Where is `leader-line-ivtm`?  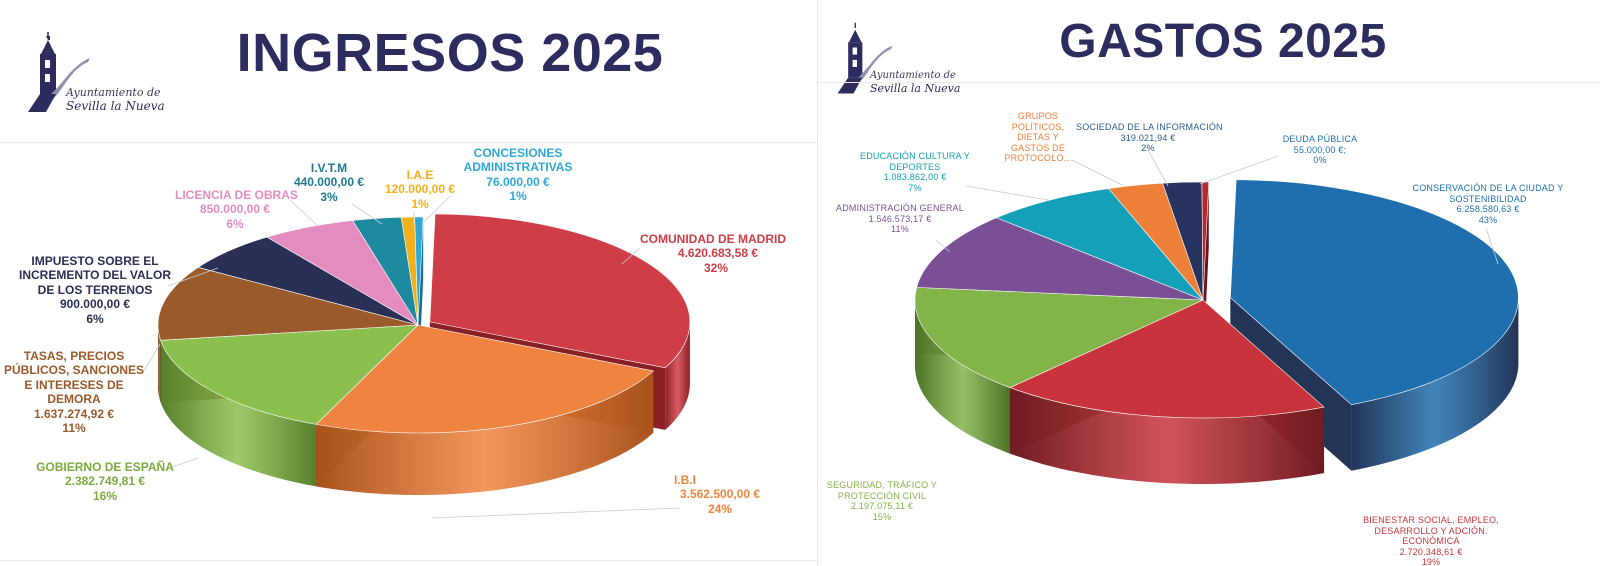
leader-line-ivtm is located at coordinates (367, 214).